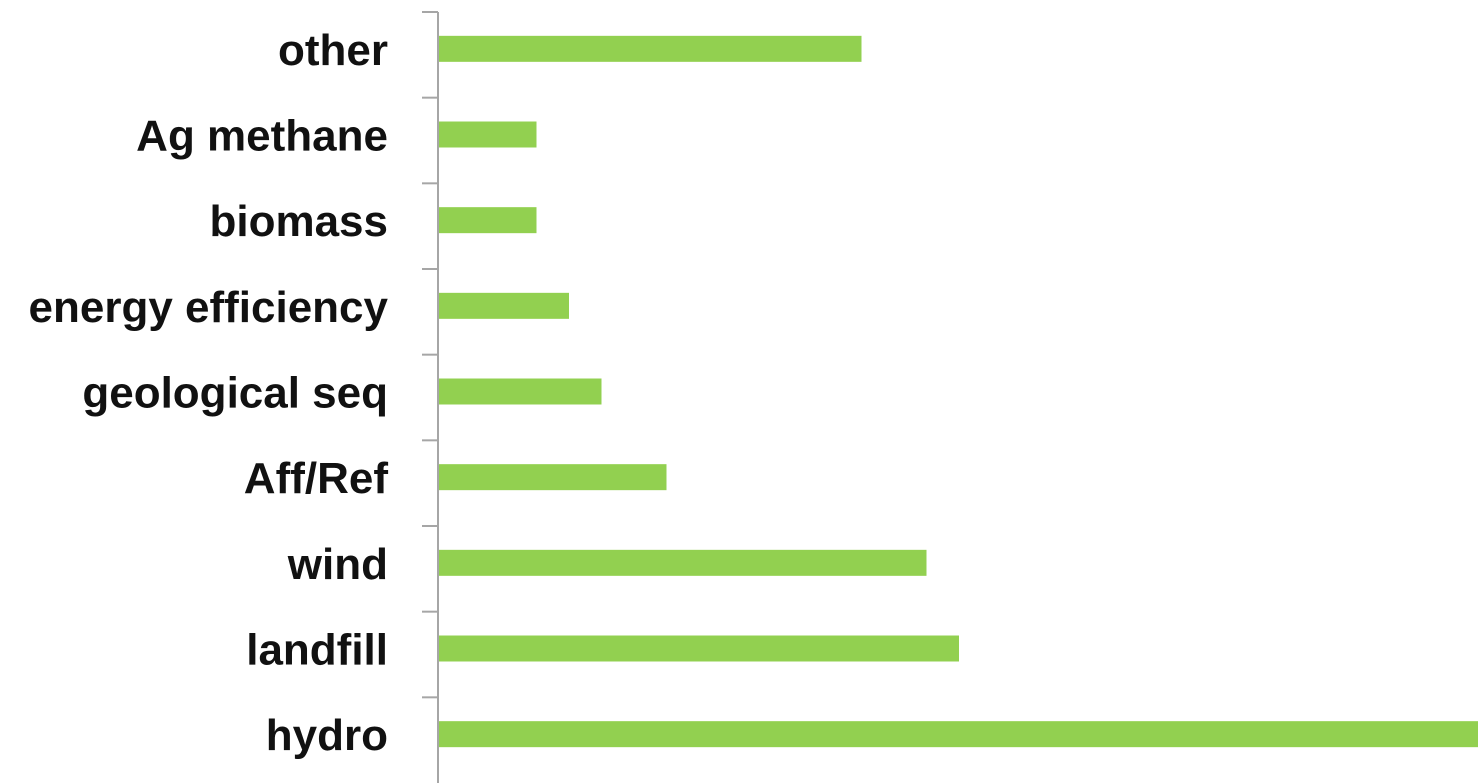  What do you see at coordinates (488, 134) in the screenshot?
I see `bar-ag-methane` at bounding box center [488, 134].